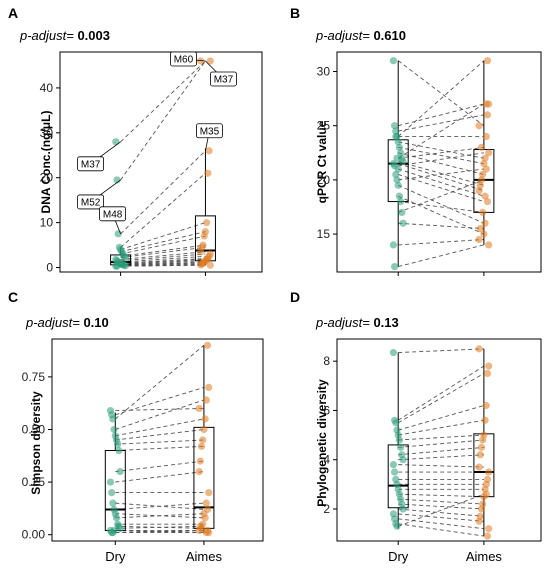  I want to click on y-axis-label: DNA Conc.(ng/μL), so click(46, 162).